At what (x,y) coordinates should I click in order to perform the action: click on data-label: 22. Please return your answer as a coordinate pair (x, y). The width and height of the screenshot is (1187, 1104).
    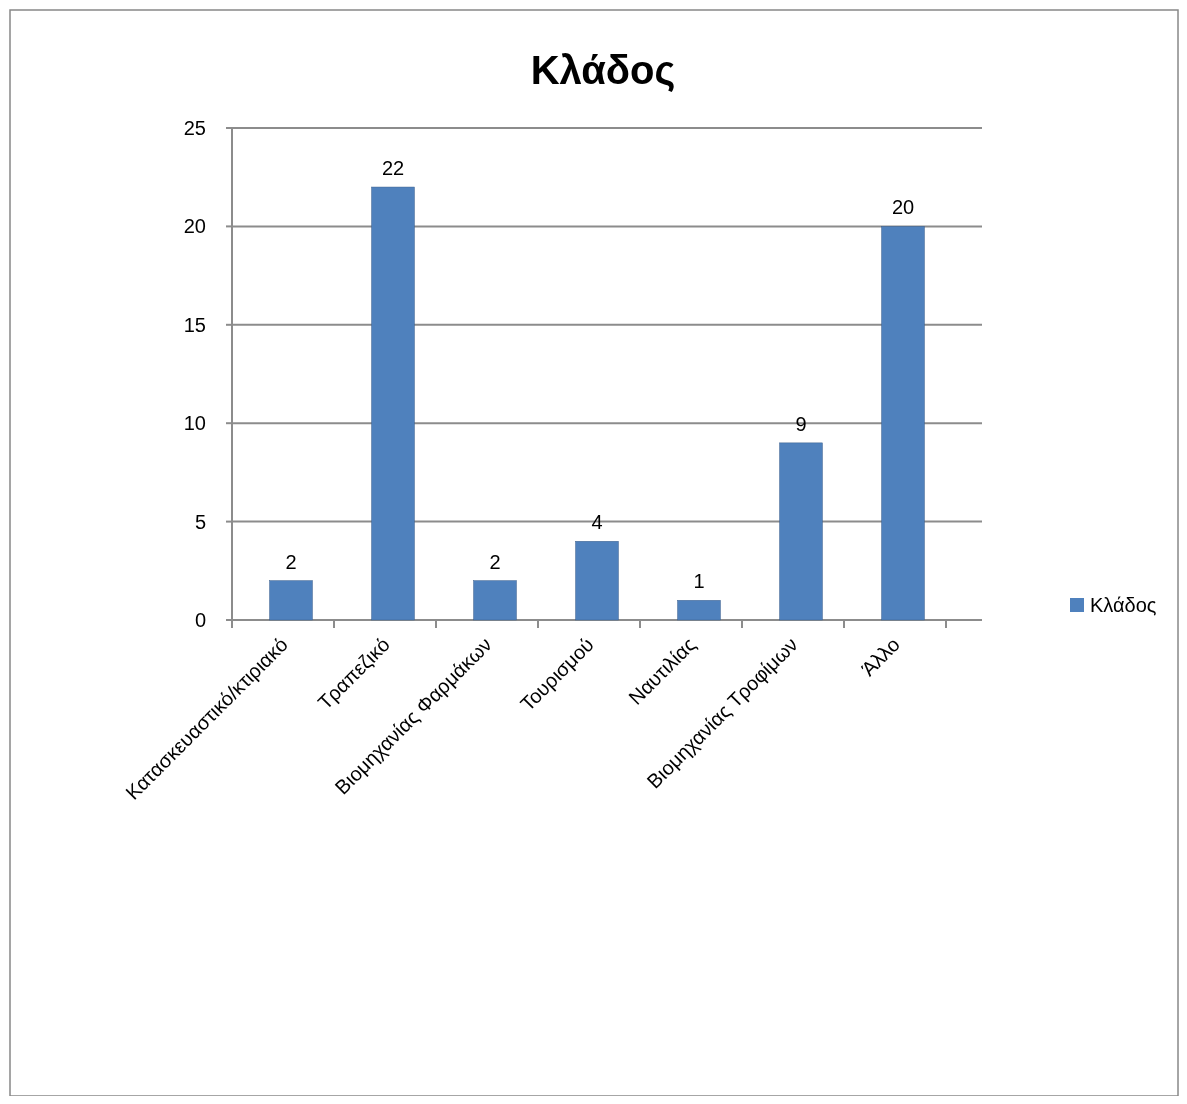
    Looking at the image, I should click on (393, 168).